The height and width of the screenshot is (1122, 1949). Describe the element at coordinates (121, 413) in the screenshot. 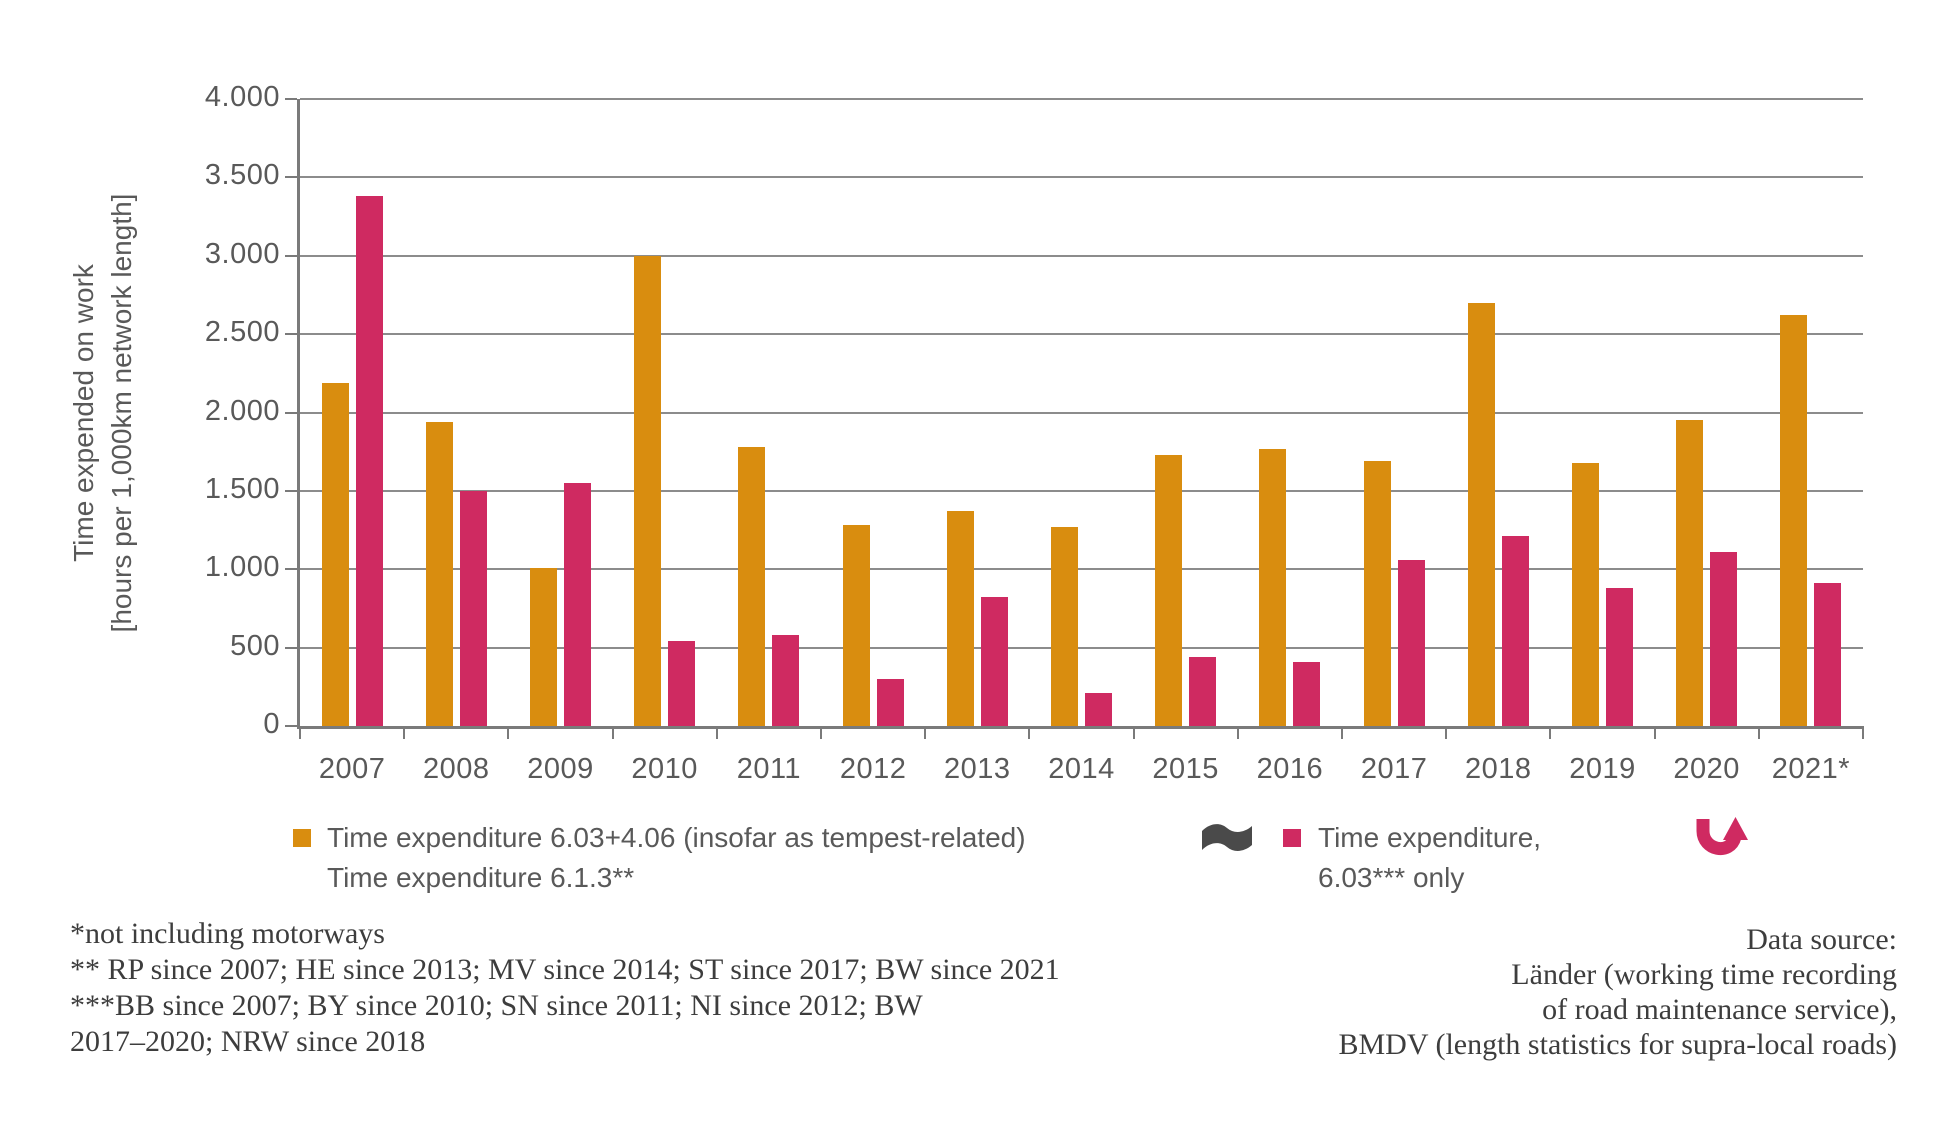

I see `y-axis-title-line2: [hours per 1,000km network length]` at that location.